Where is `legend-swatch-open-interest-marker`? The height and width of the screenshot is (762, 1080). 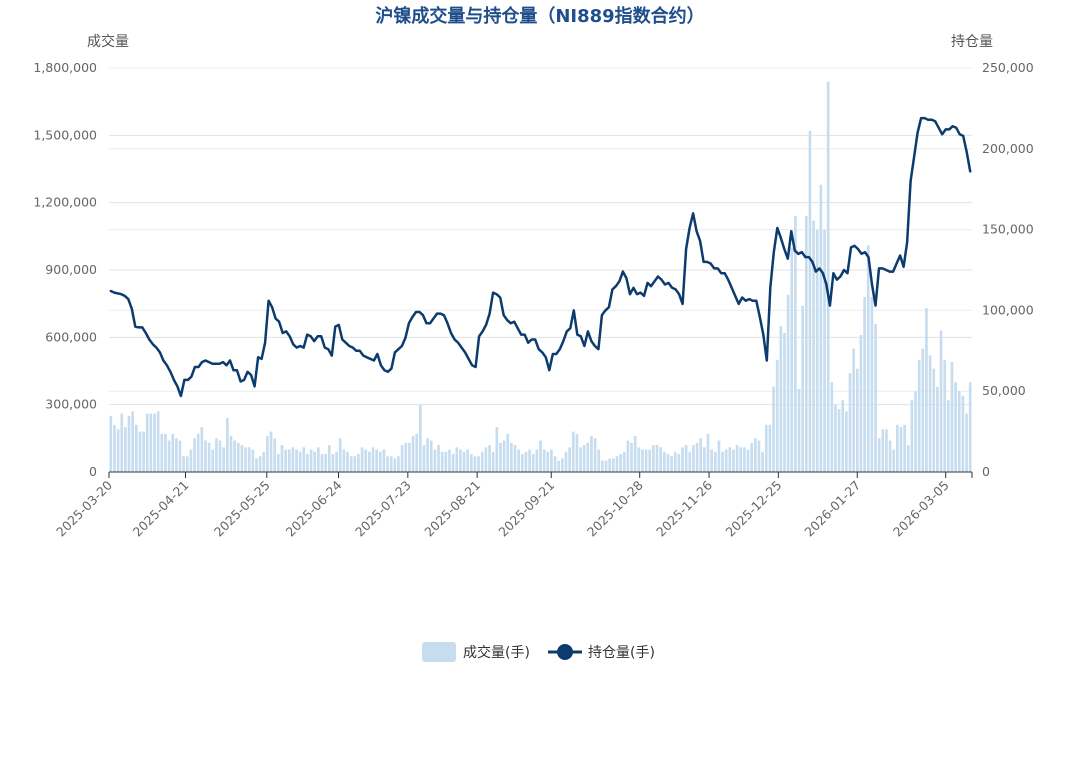
legend-swatch-open-interest-marker is located at coordinates (565, 652).